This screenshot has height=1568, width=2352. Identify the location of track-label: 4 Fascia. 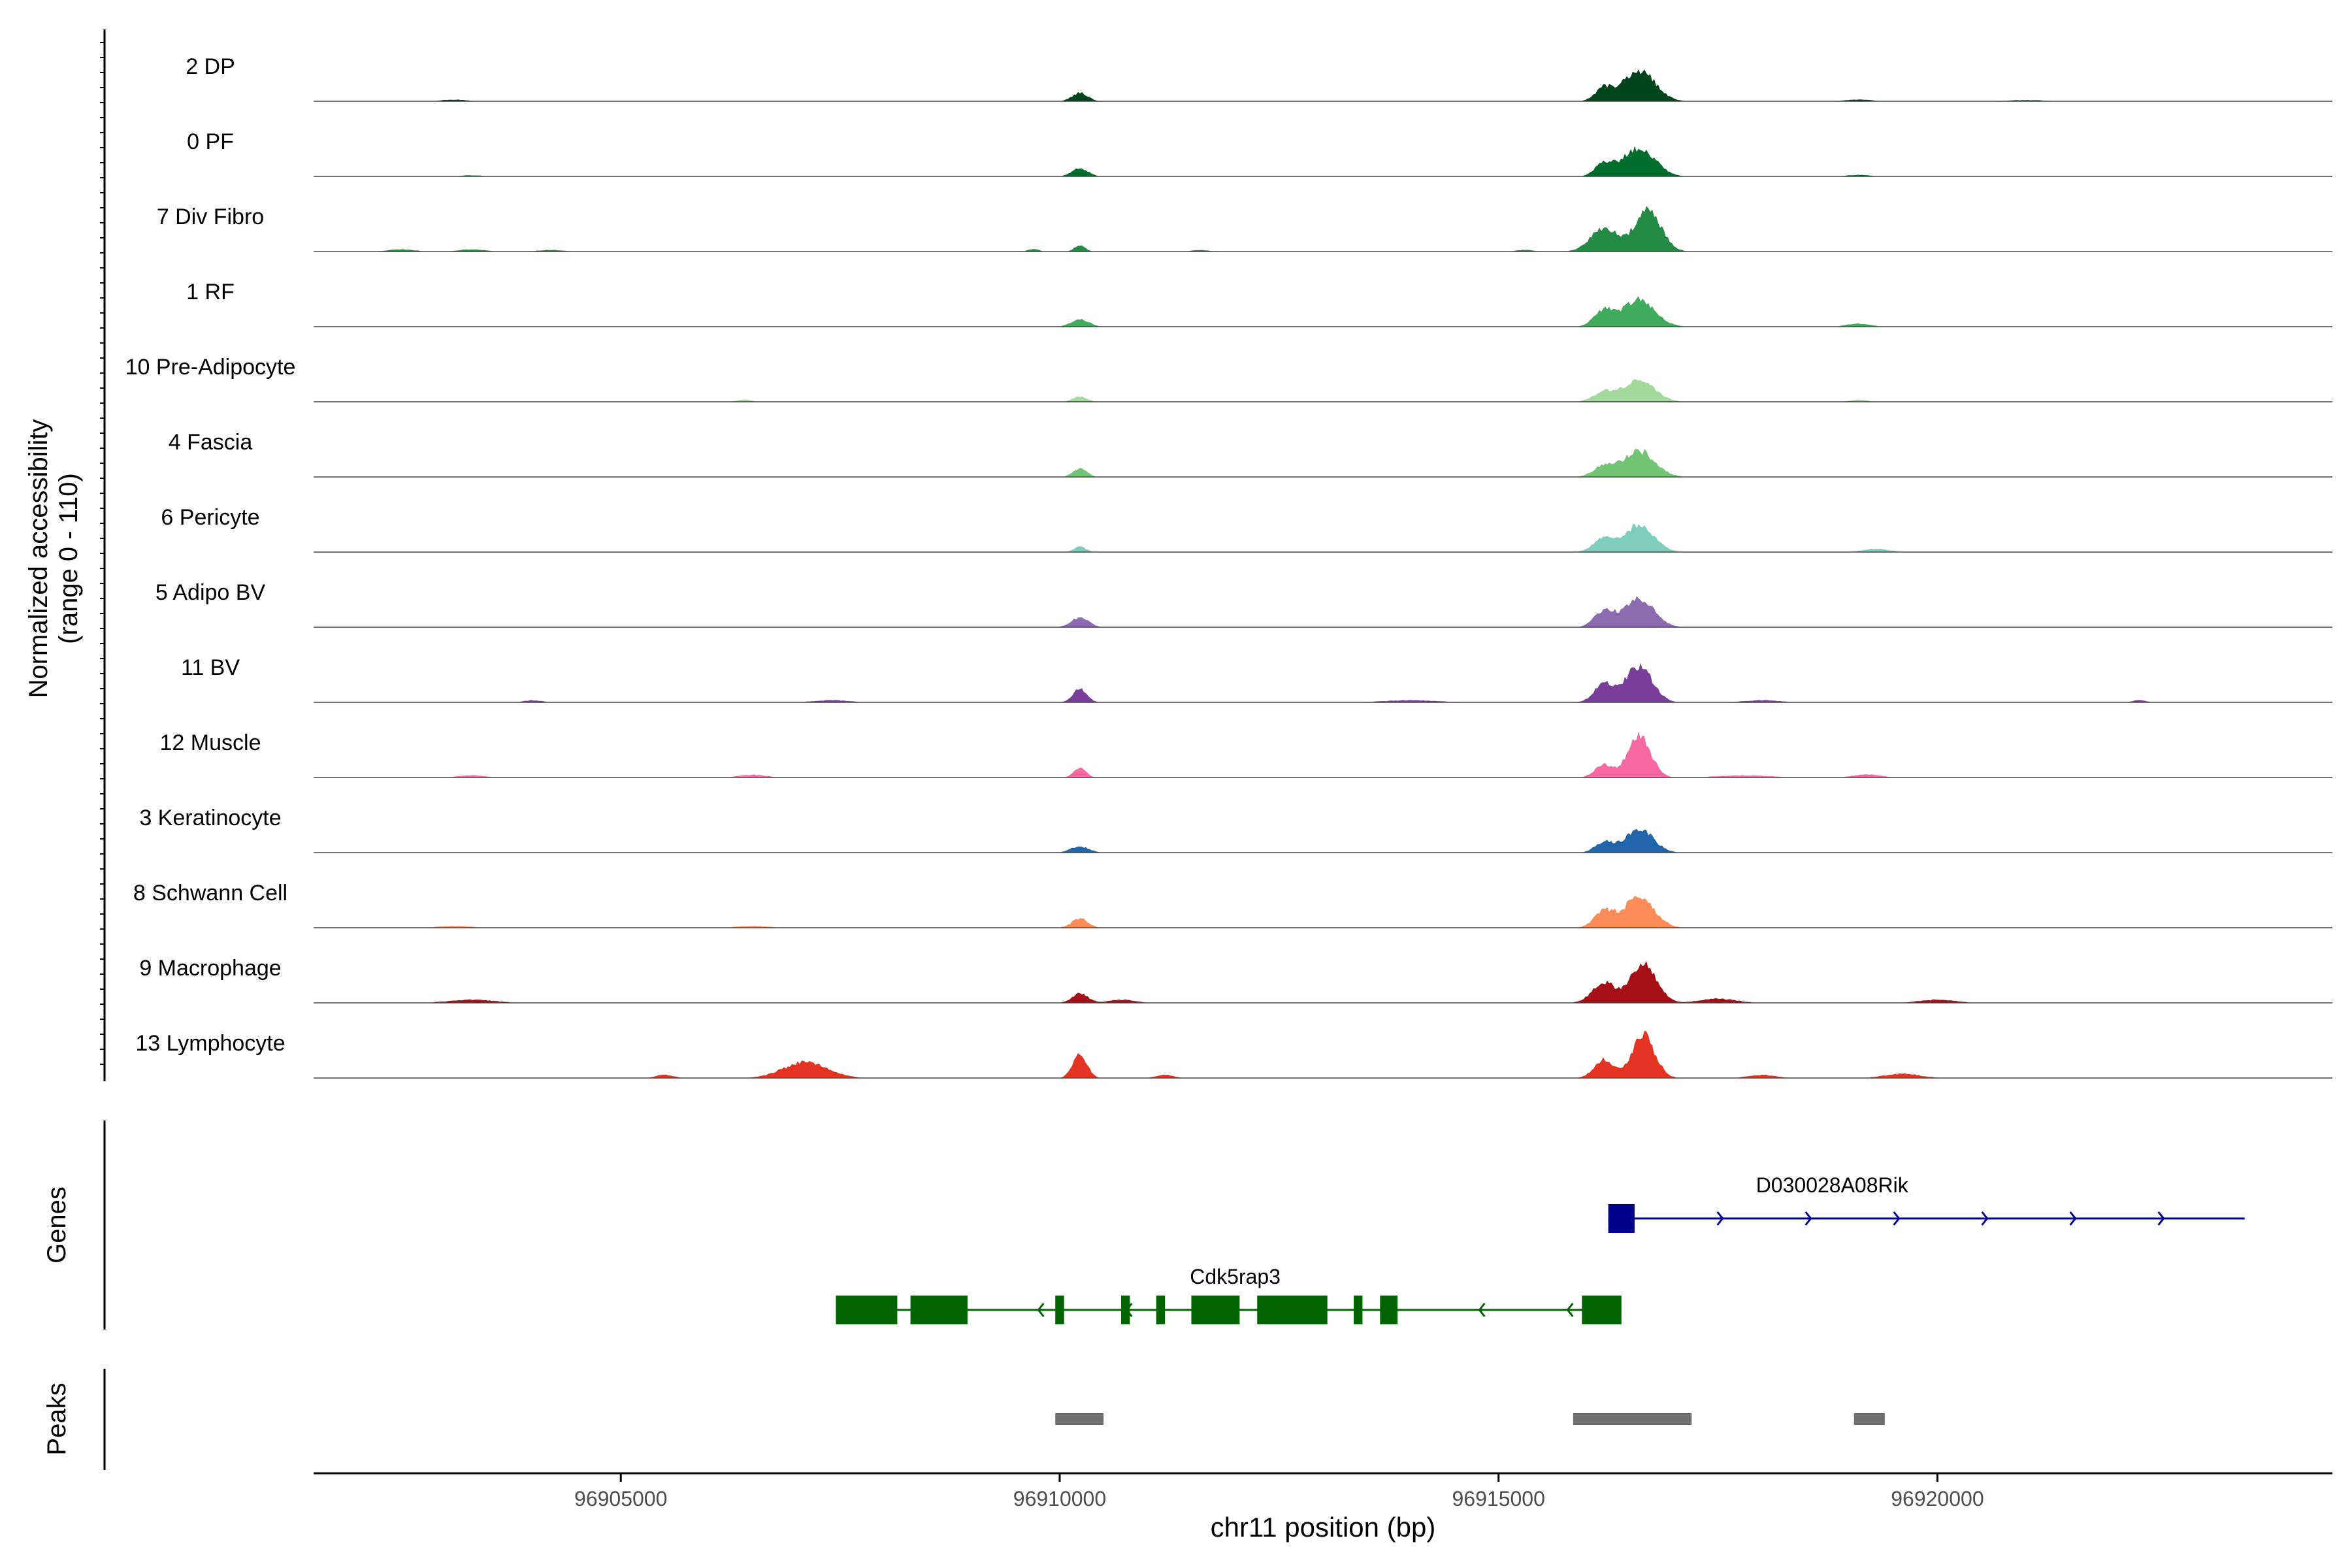
(211, 442).